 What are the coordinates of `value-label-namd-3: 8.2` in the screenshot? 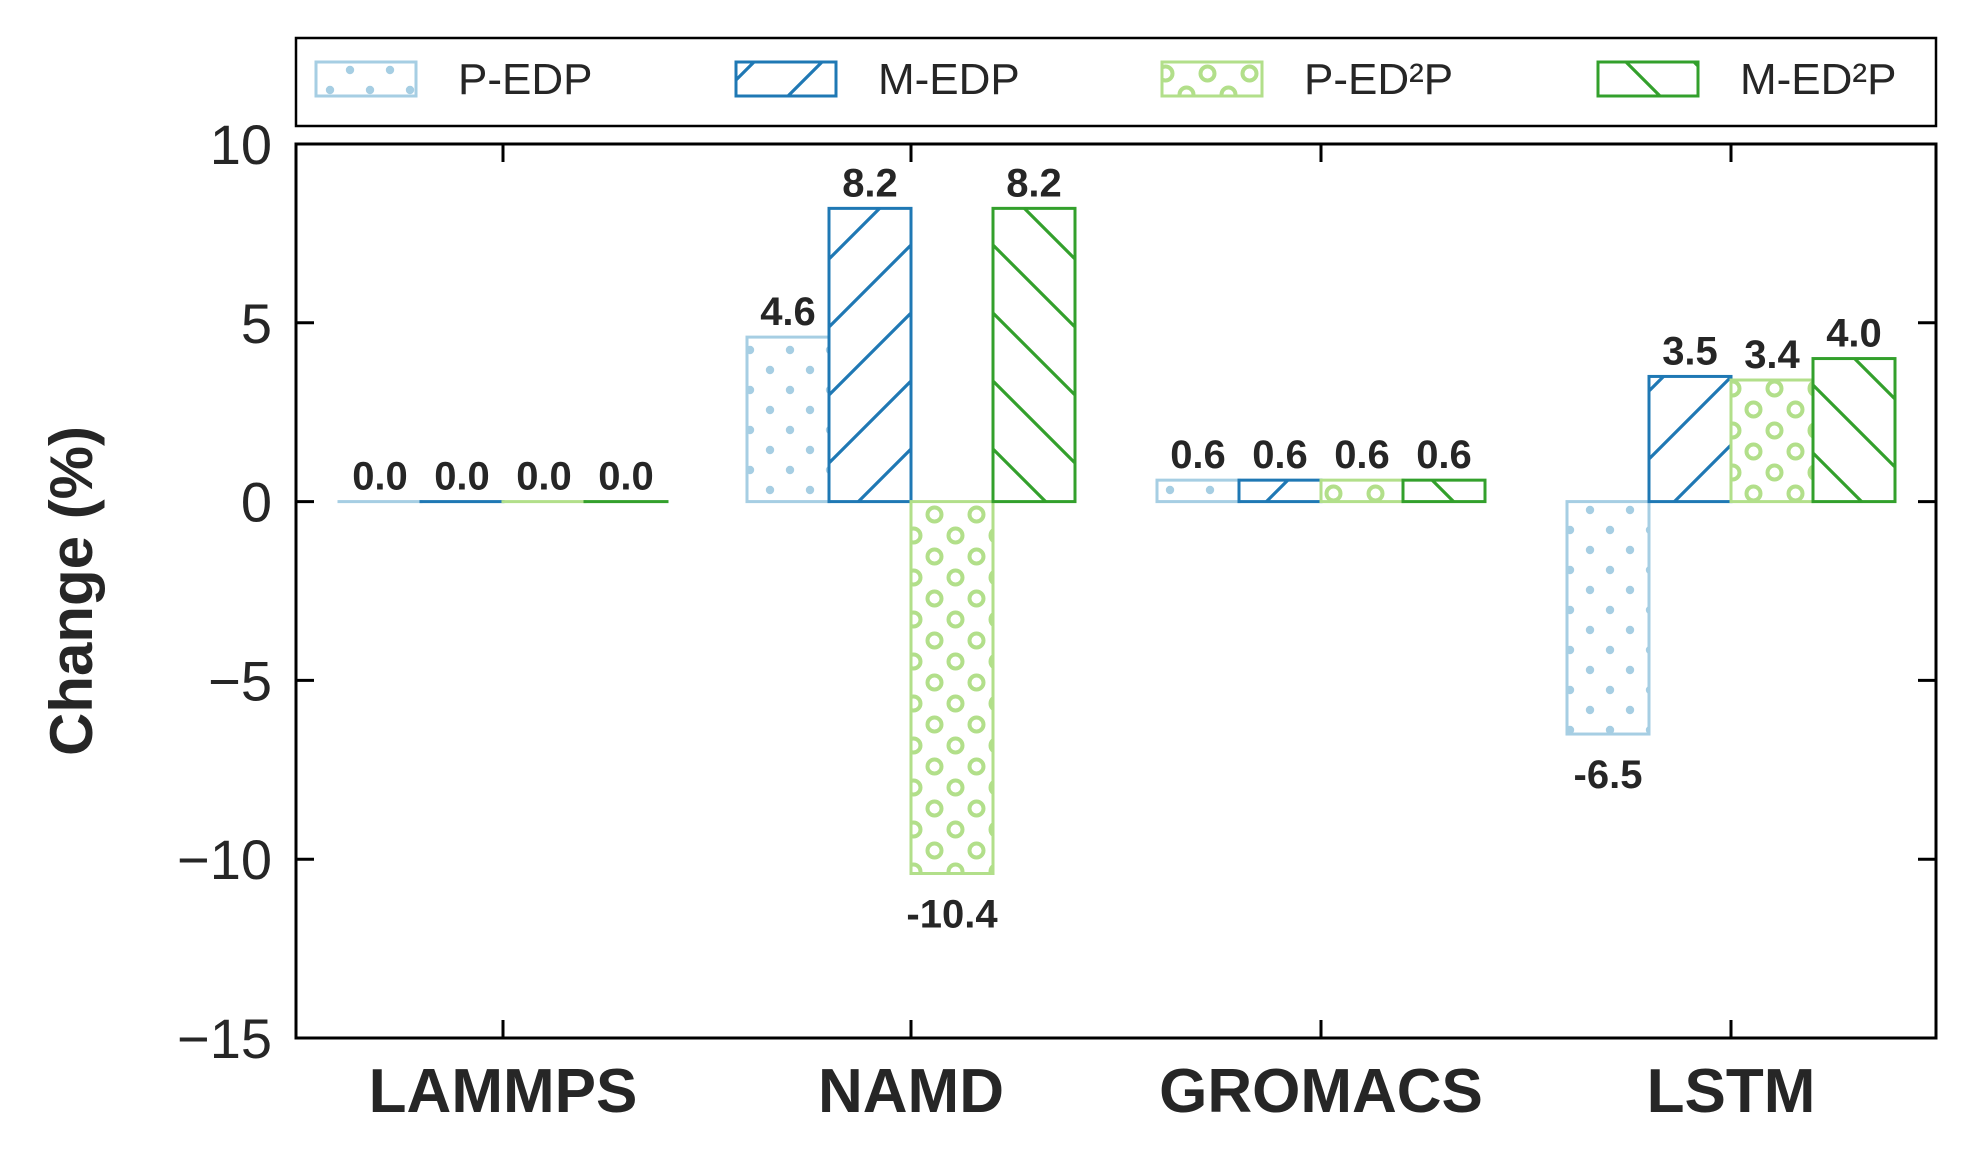 It's located at (1034, 183).